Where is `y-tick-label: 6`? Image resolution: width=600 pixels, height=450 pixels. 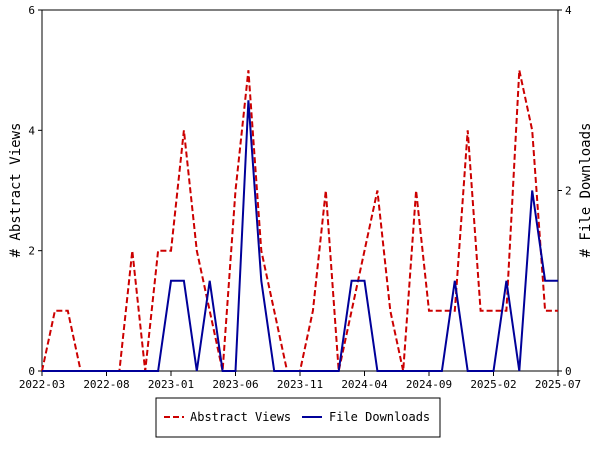 y-tick-label: 6 is located at coordinates (31, 10).